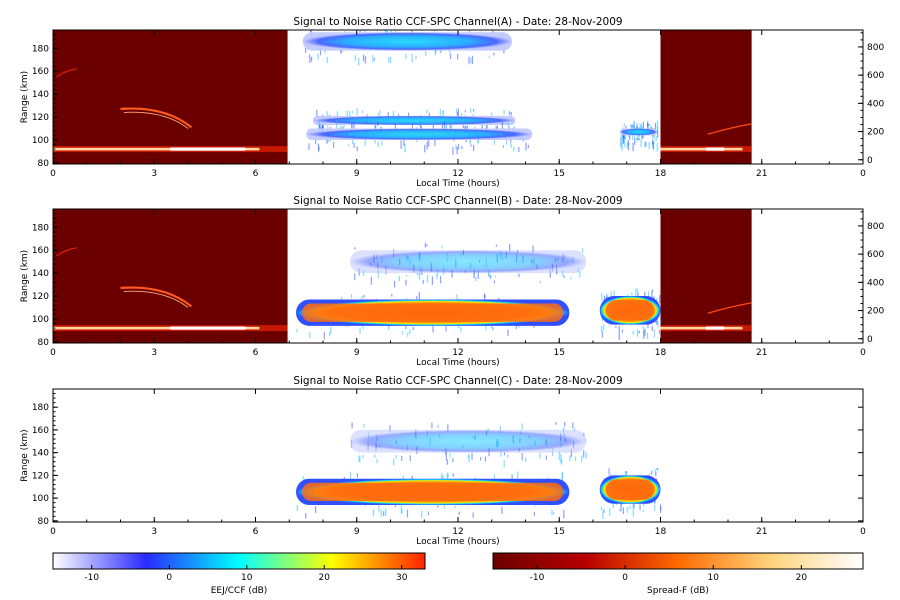 The image size is (900, 600). I want to click on y-tick-label: 140, so click(40, 95).